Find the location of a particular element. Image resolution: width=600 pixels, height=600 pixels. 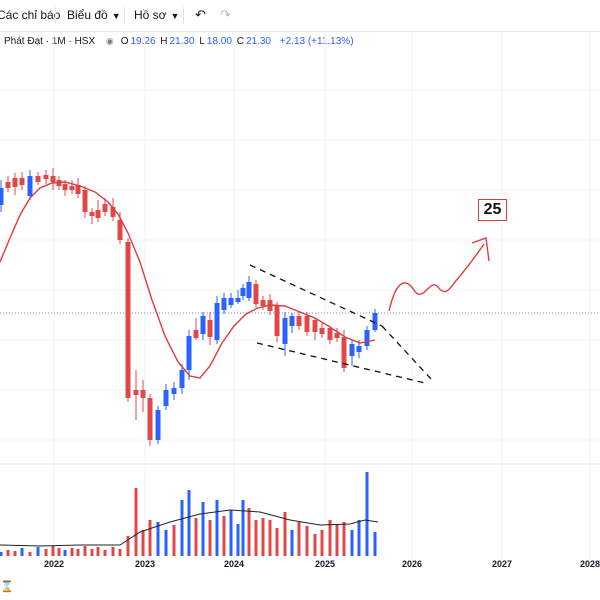

profile-menu: Hồ sơ ▼ is located at coordinates (156, 15).